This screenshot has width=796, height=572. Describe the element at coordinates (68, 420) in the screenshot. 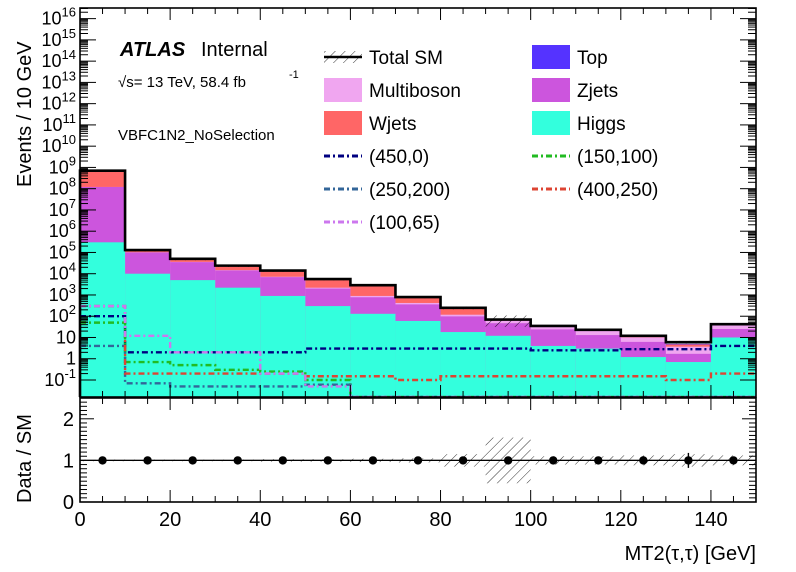

I see `ratio-y-tick-label: 2` at that location.